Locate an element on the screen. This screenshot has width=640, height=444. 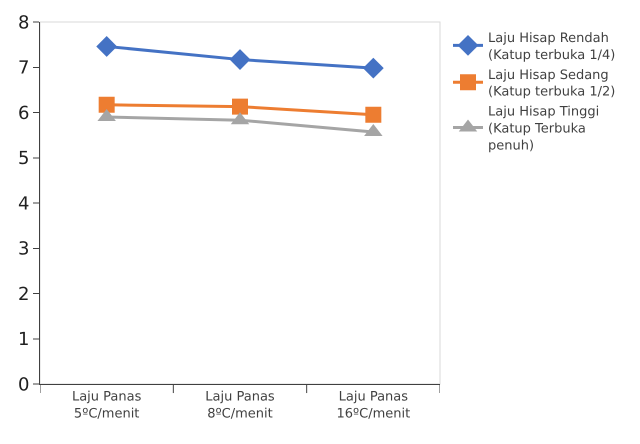
y-tick-label: 8 is located at coordinates (24, 23).